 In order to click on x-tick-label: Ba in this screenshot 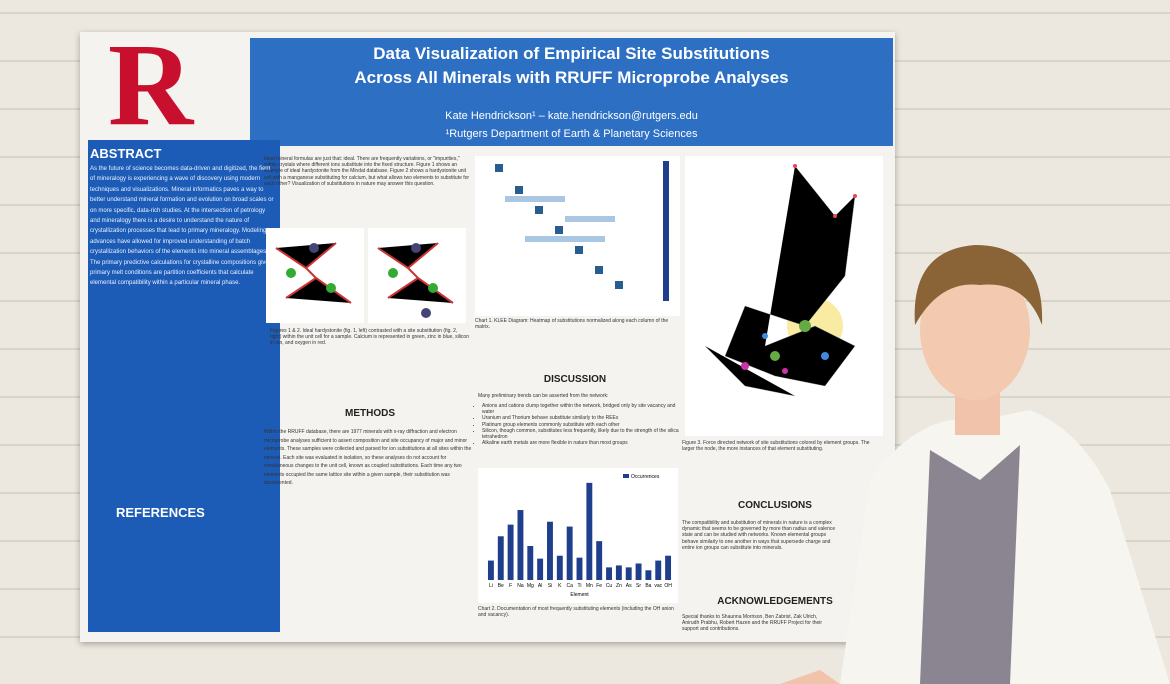, I will do `click(648, 586)`.